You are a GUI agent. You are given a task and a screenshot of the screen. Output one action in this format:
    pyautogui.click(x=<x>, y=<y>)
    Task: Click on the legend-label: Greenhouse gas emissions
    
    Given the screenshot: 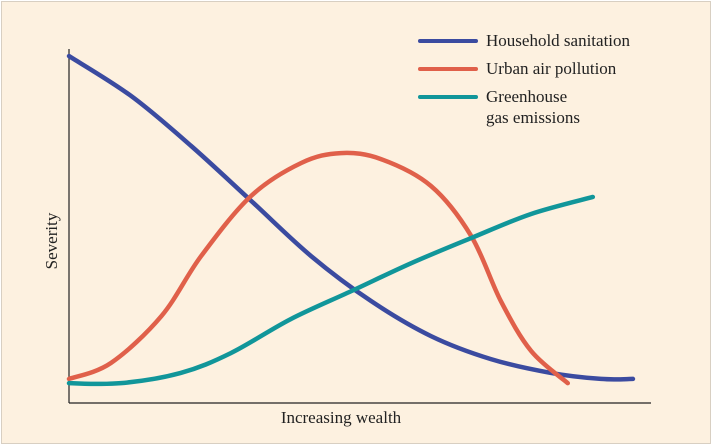 What is the action you would take?
    pyautogui.click(x=533, y=107)
    